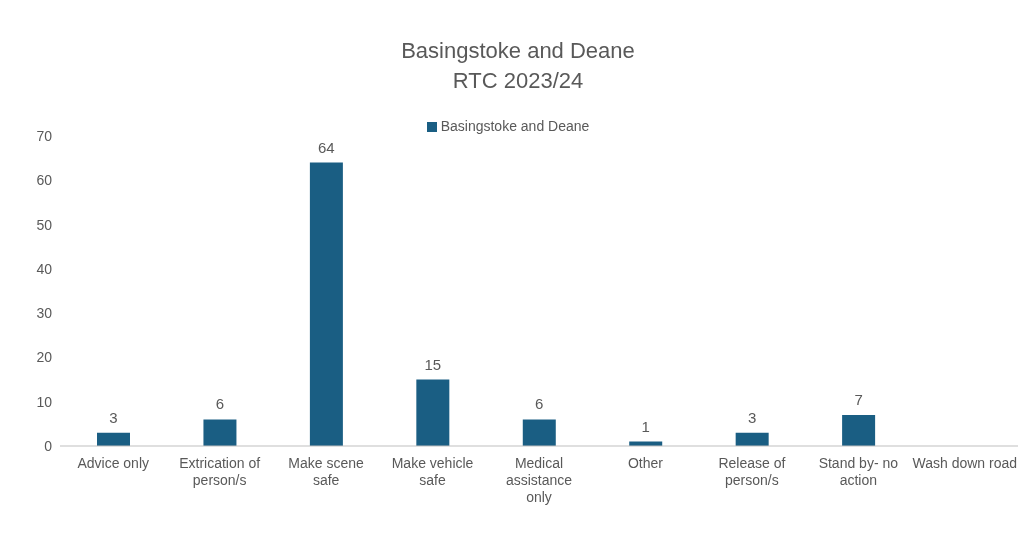  What do you see at coordinates (432, 471) in the screenshot?
I see `x-tick-label: Make vehicle safe` at bounding box center [432, 471].